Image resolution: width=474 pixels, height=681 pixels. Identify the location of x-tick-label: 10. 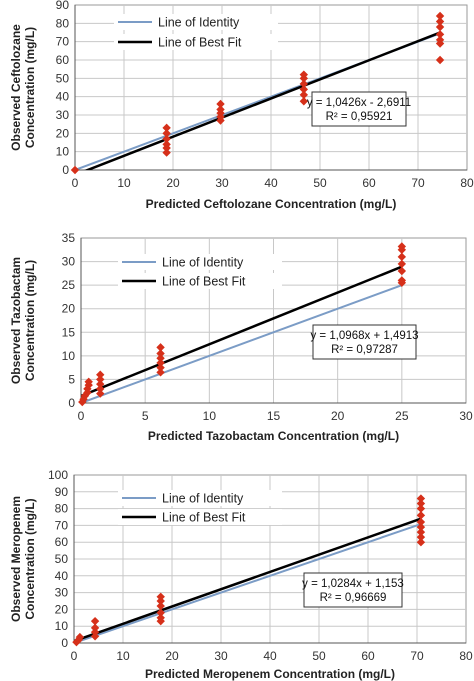
(123, 656).